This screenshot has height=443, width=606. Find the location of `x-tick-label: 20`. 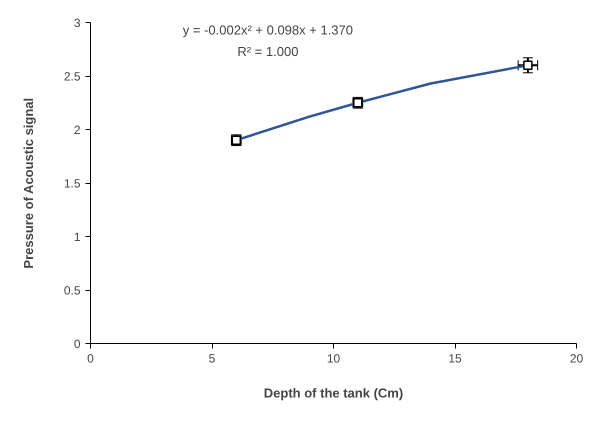

x-tick-label: 20 is located at coordinates (577, 359).